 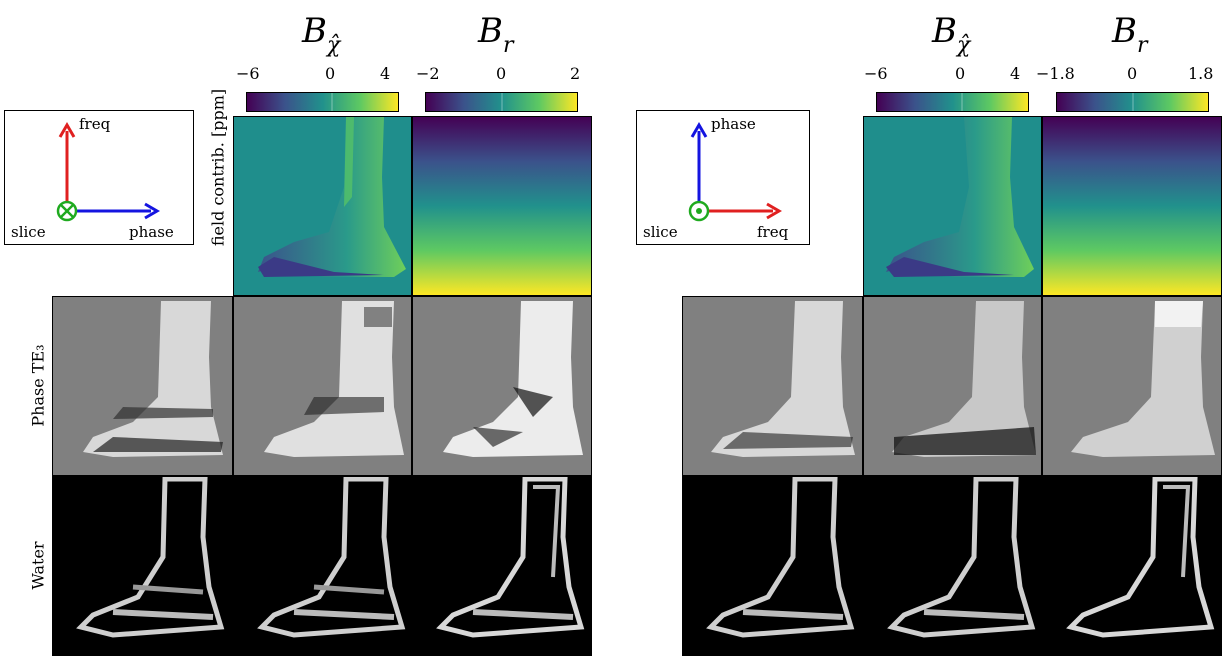 What do you see at coordinates (1130, 34) in the screenshot?
I see `title-b-r-right: Br` at bounding box center [1130, 34].